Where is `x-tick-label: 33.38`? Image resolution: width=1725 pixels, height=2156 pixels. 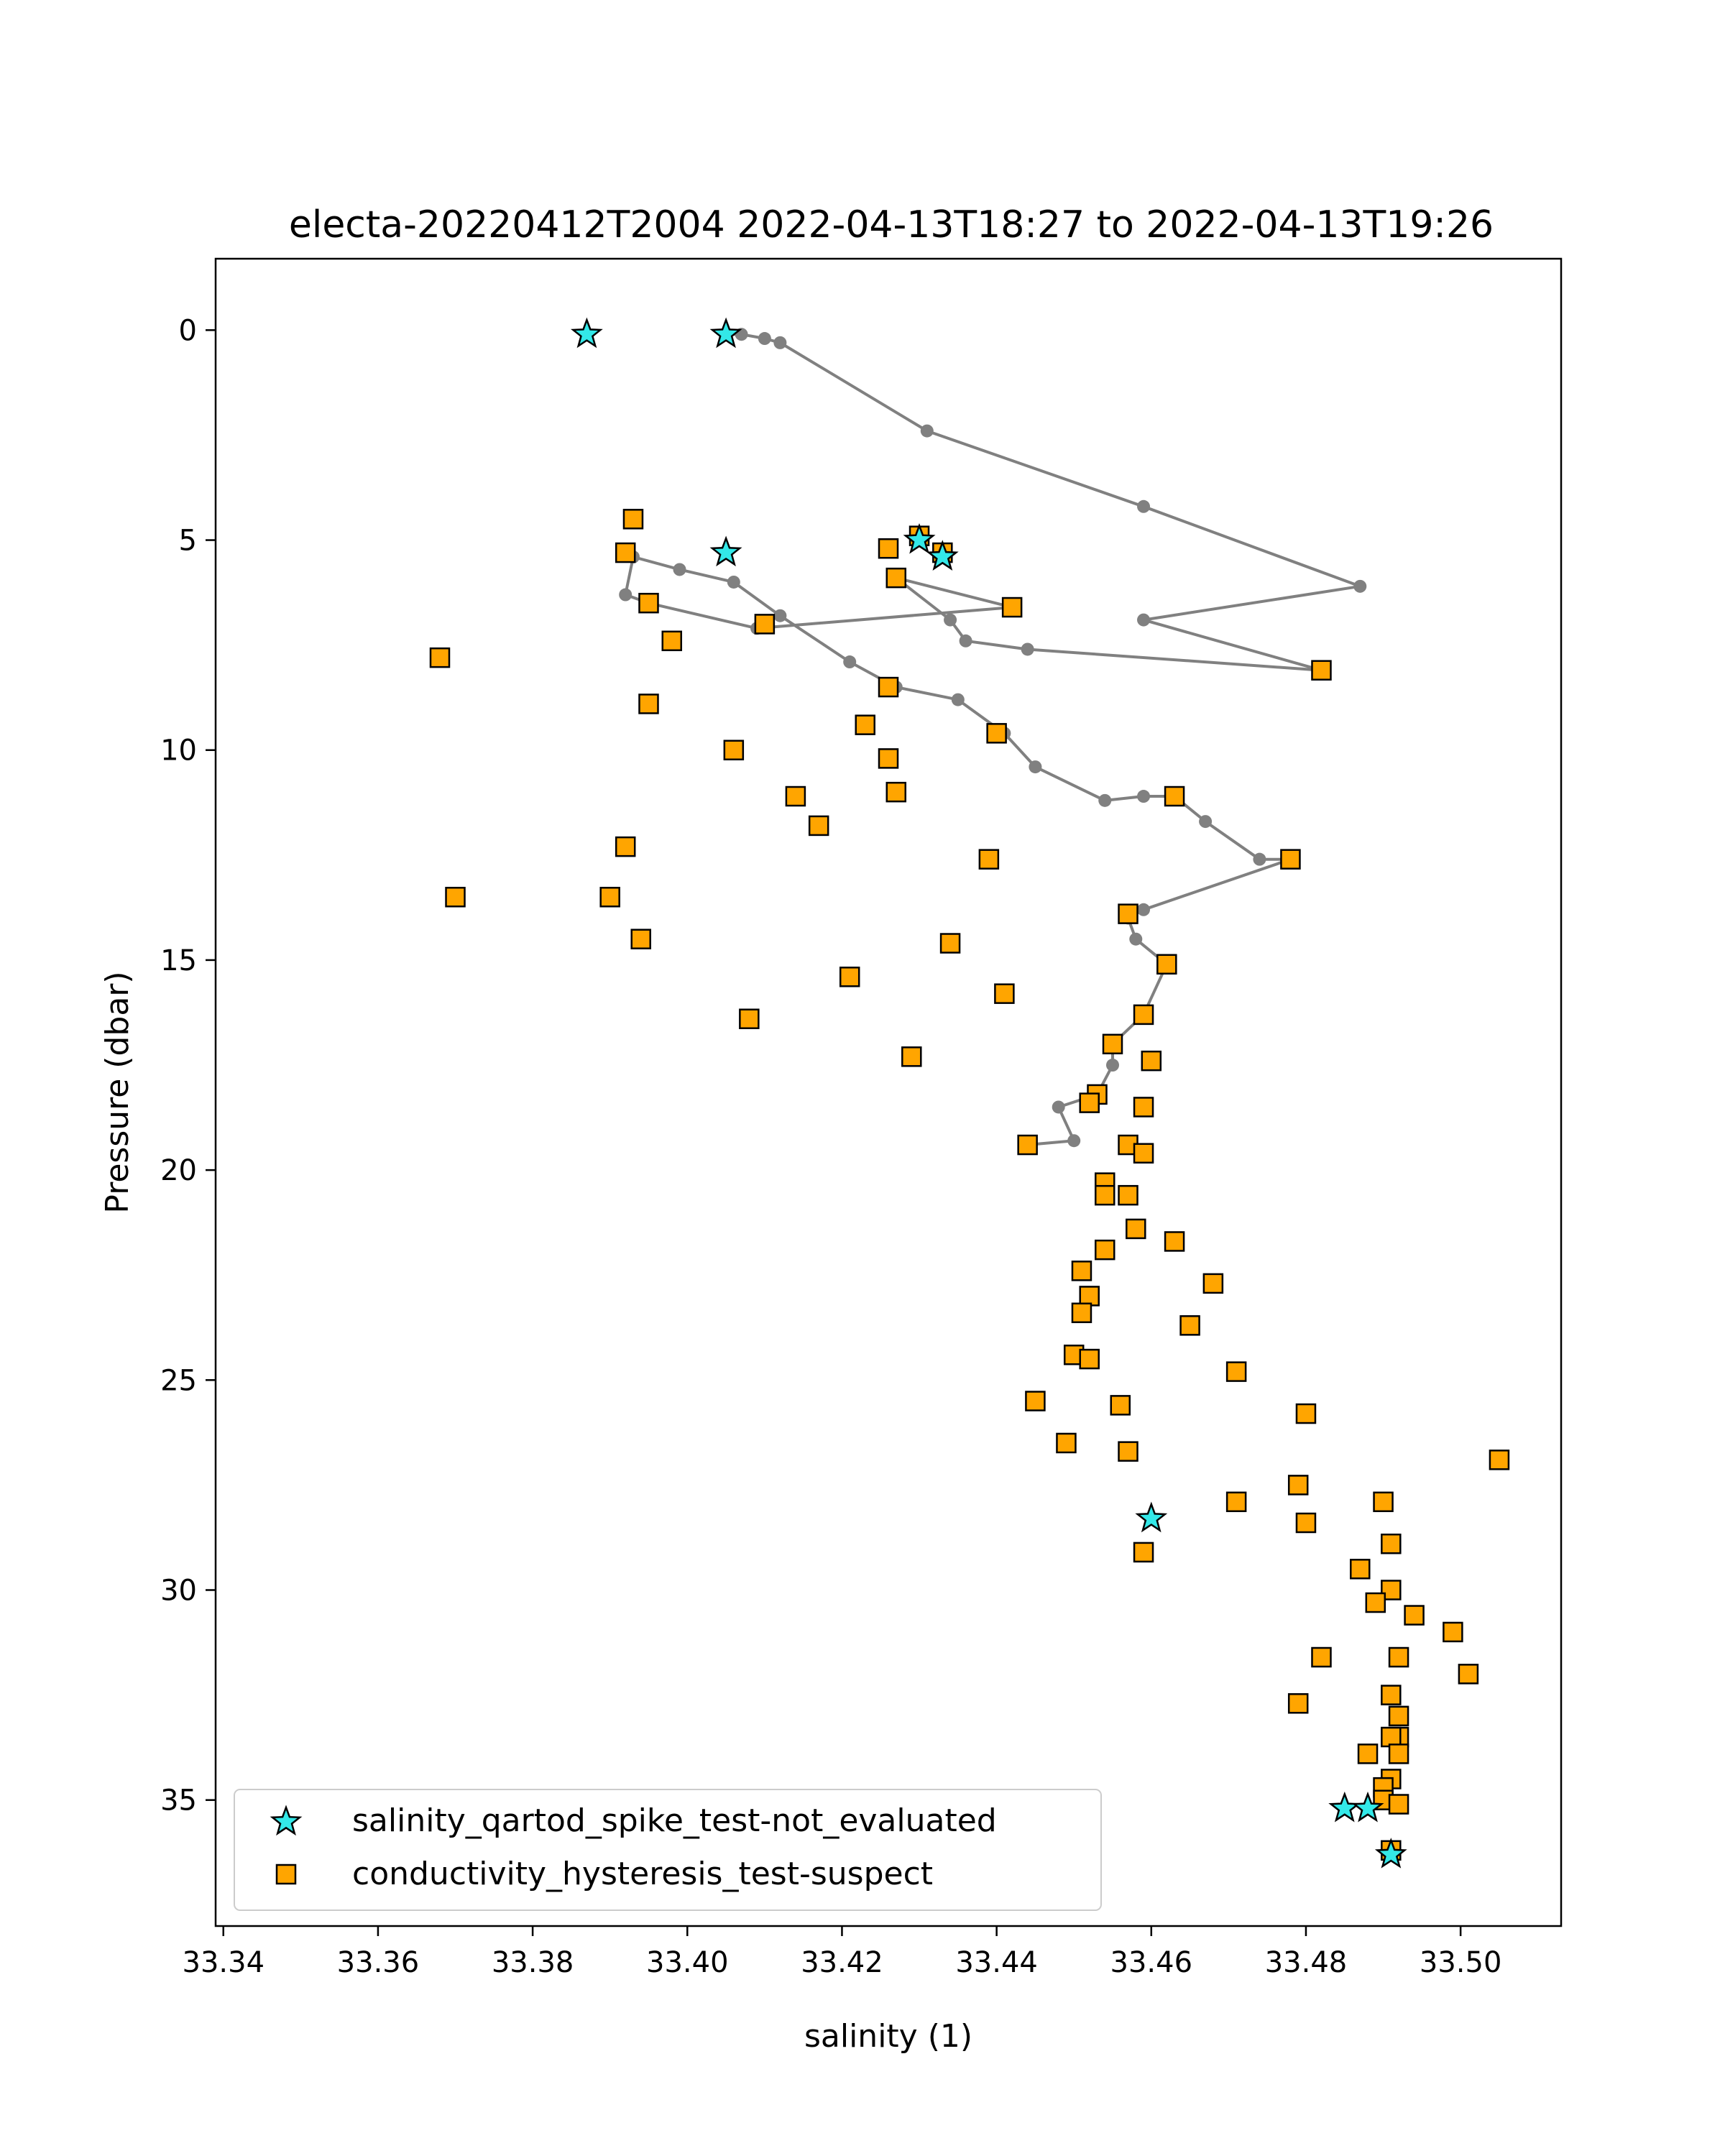 x-tick-label: 33.38 is located at coordinates (533, 1963).